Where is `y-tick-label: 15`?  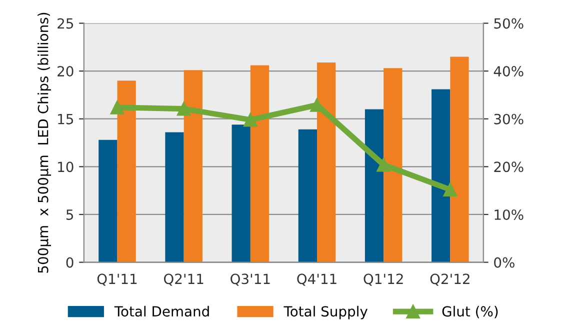 y-tick-label: 15 is located at coordinates (66, 119).